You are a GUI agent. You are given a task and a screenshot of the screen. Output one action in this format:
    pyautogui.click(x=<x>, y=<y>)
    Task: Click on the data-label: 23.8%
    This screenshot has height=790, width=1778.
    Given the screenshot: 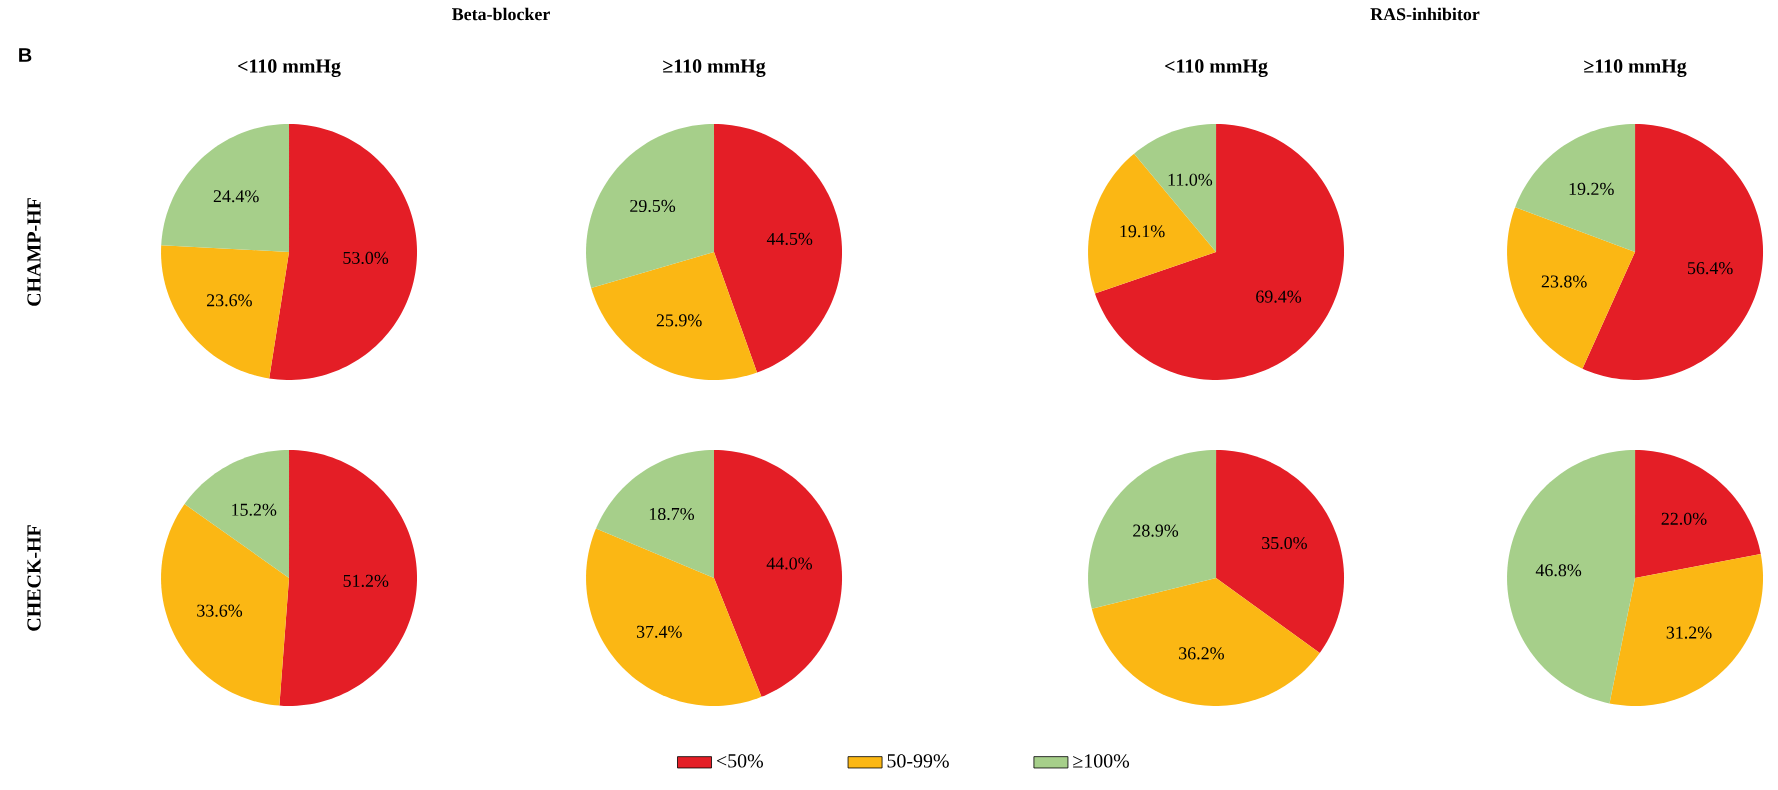 What is the action you would take?
    pyautogui.click(x=1564, y=281)
    